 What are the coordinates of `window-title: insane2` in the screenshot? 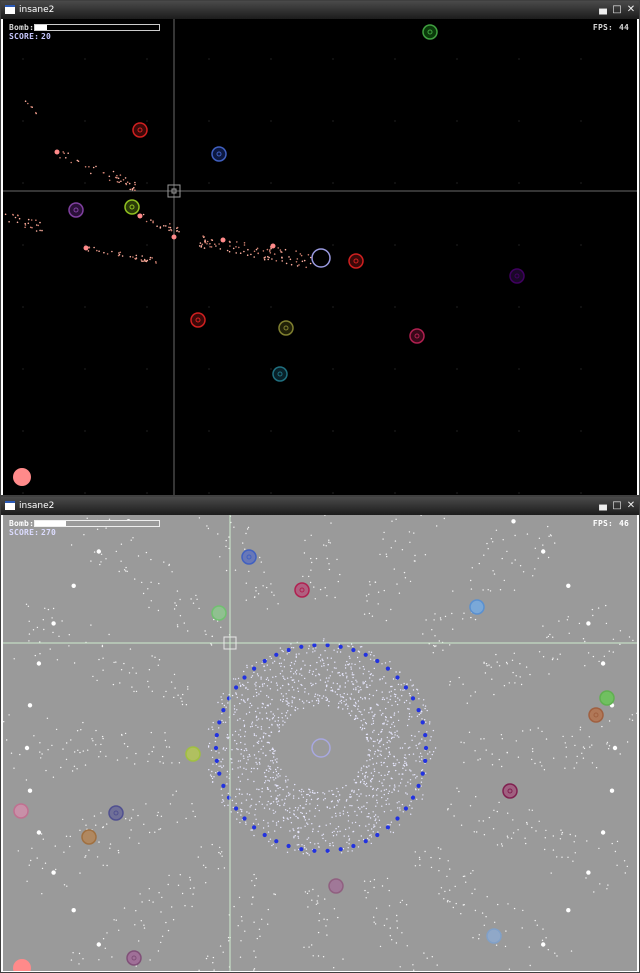 It's located at (37, 506).